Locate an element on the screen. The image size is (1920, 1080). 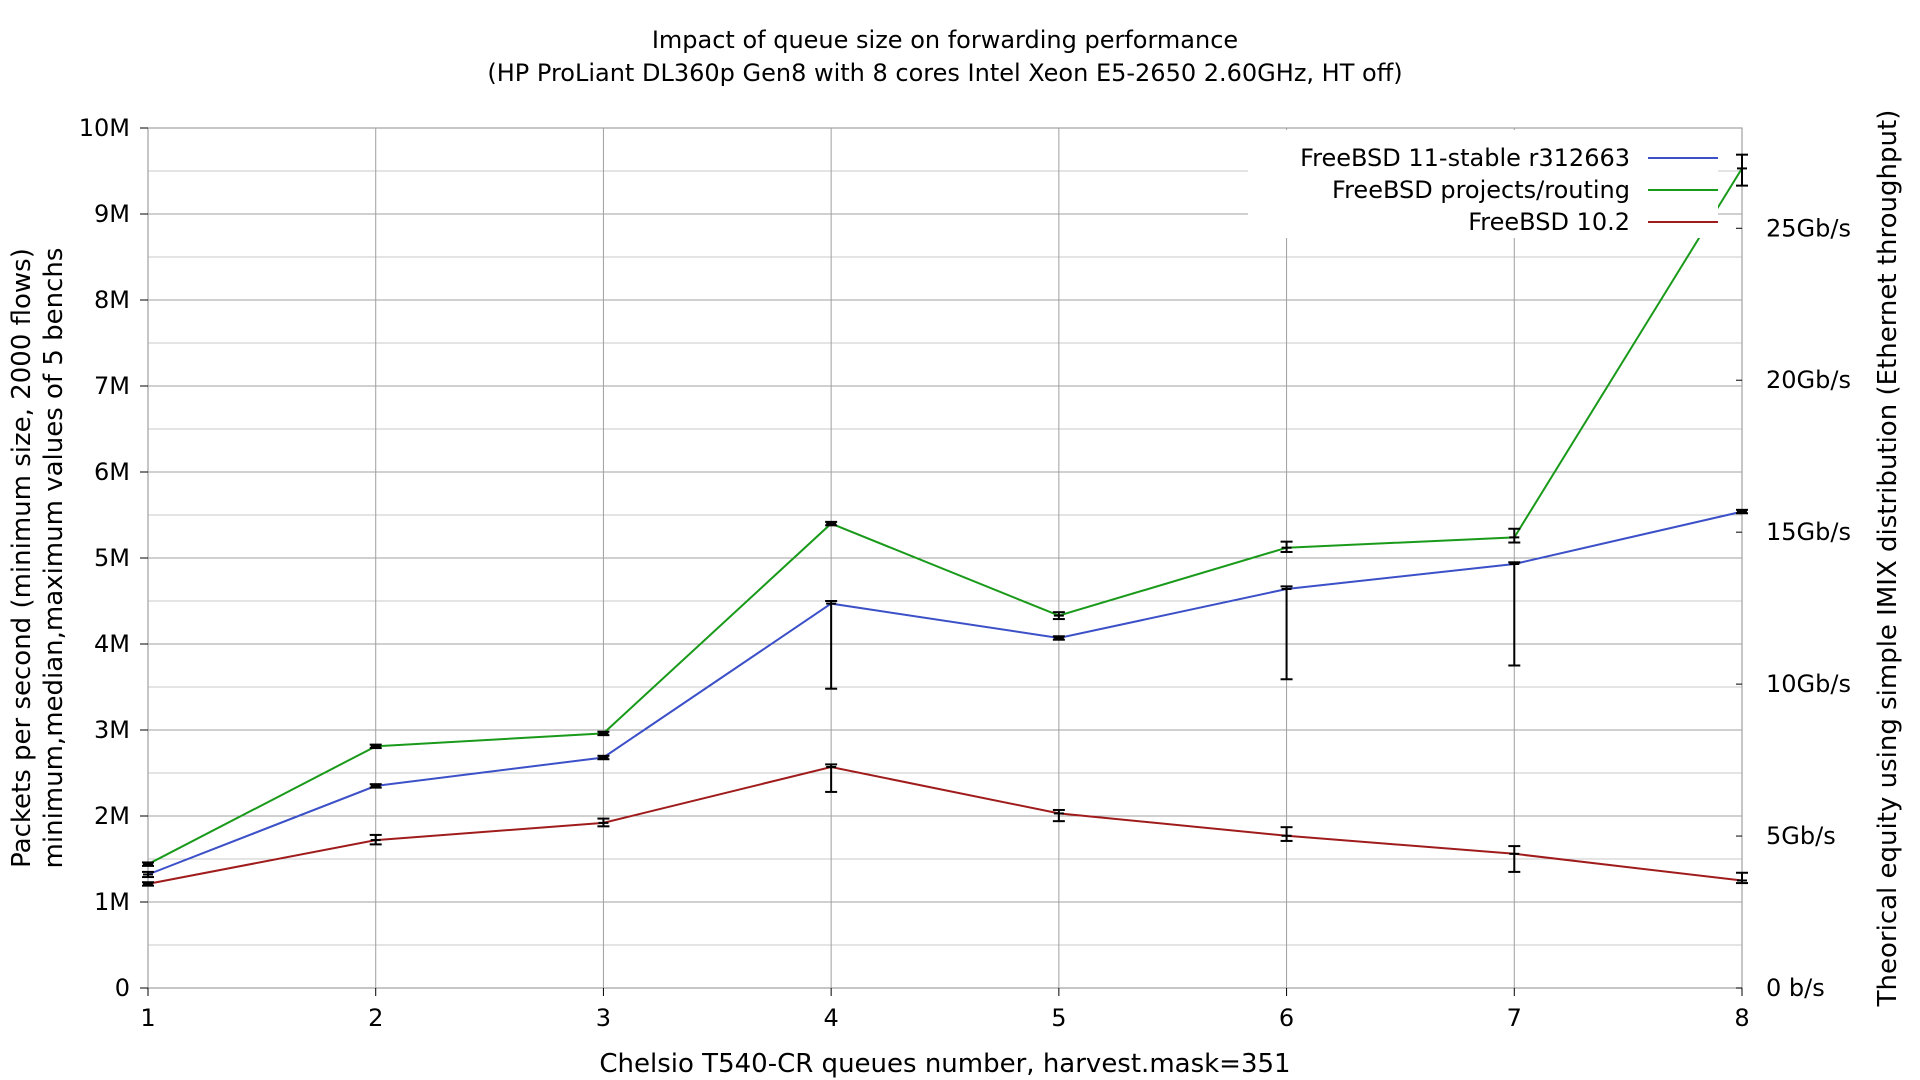
x-tick-label: 6 is located at coordinates (1286, 1018).